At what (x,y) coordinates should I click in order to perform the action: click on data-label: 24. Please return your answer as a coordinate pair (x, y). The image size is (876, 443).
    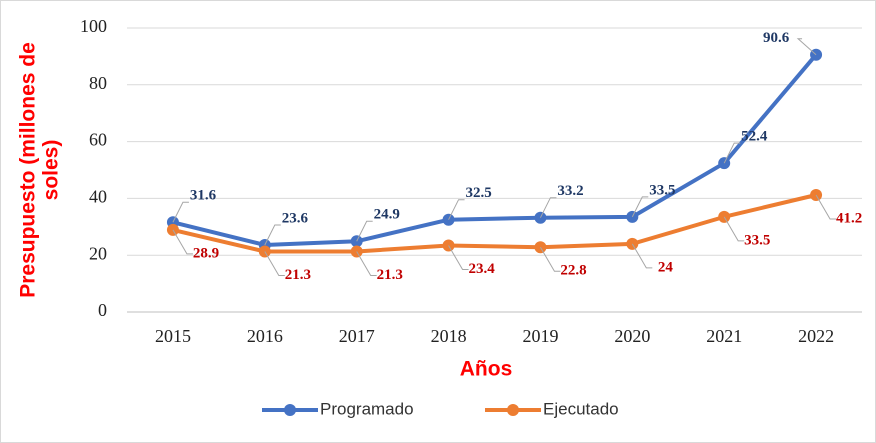
    Looking at the image, I should click on (666, 267).